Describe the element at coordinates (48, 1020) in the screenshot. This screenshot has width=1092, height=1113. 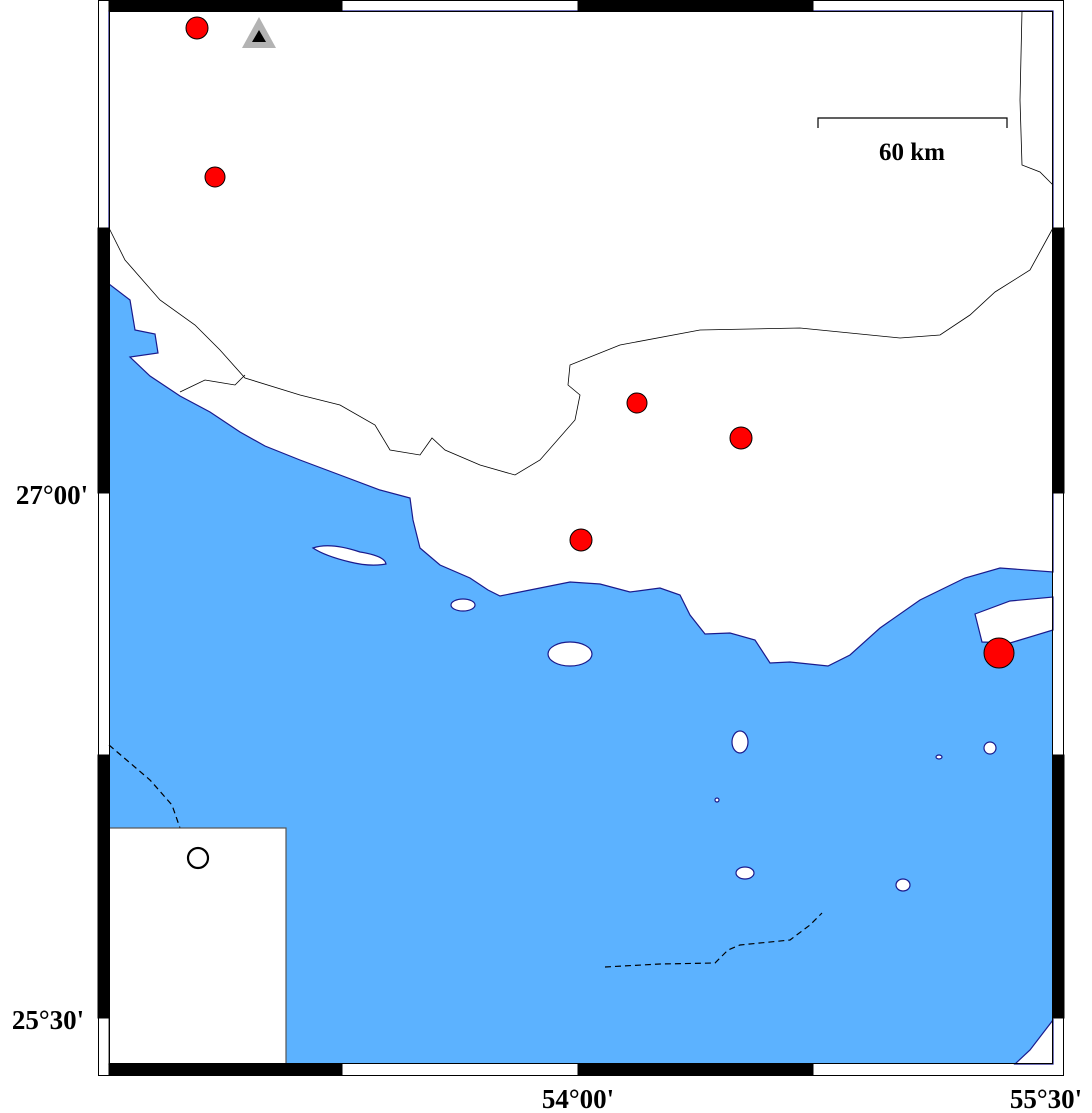
I see `lat-label: 25°30'` at that location.